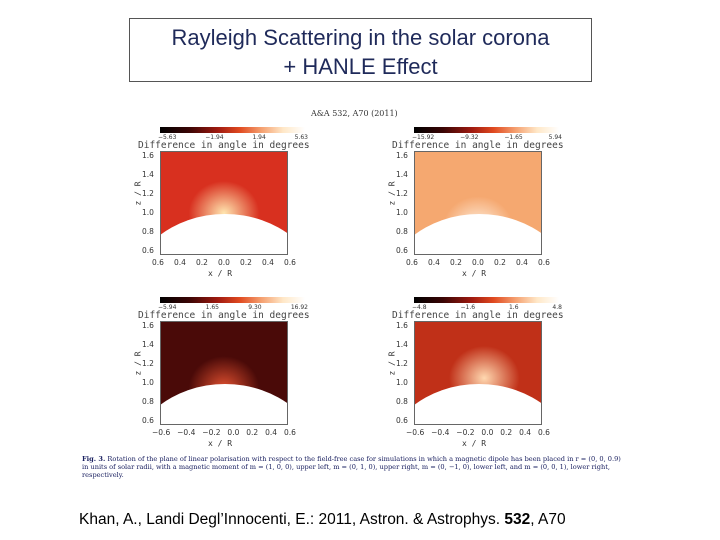 The width and height of the screenshot is (720, 540). I want to click on journal-header: A&A 532, A70 (2011), so click(354, 113).